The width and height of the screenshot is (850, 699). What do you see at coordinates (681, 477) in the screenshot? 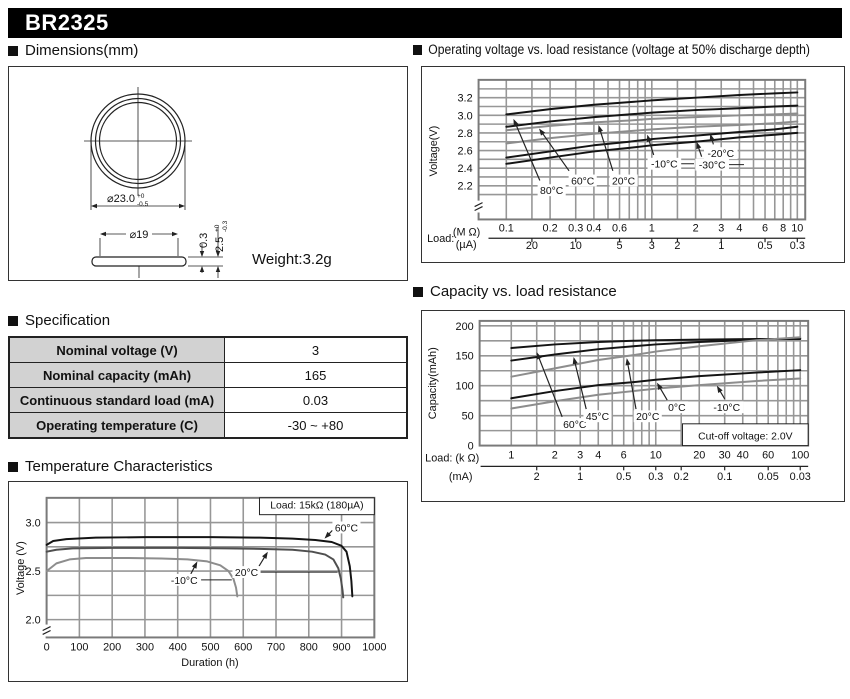
I see `x2-tick-label: 0.2` at bounding box center [681, 477].